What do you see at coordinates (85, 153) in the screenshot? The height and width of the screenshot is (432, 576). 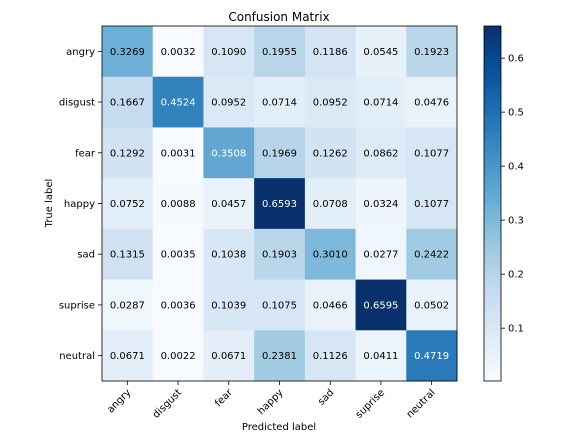 I see `y-tick-label: fear` at bounding box center [85, 153].